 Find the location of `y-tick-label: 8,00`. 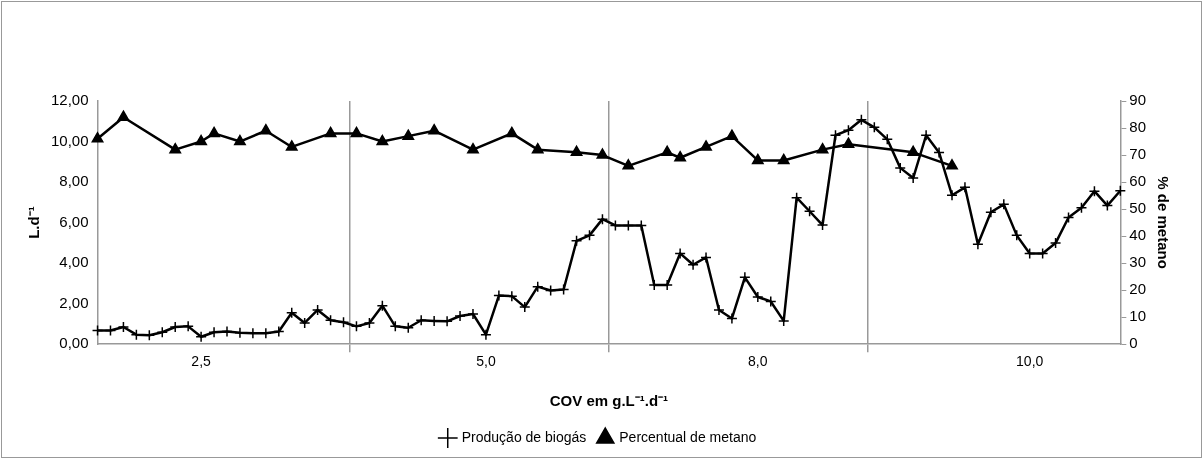

y-tick-label: 8,00 is located at coordinates (74, 181).